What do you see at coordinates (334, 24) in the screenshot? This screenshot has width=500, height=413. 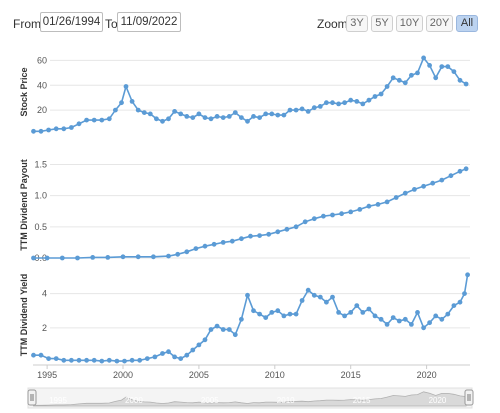 I see `zoom-label: Zoom:` at bounding box center [334, 24].